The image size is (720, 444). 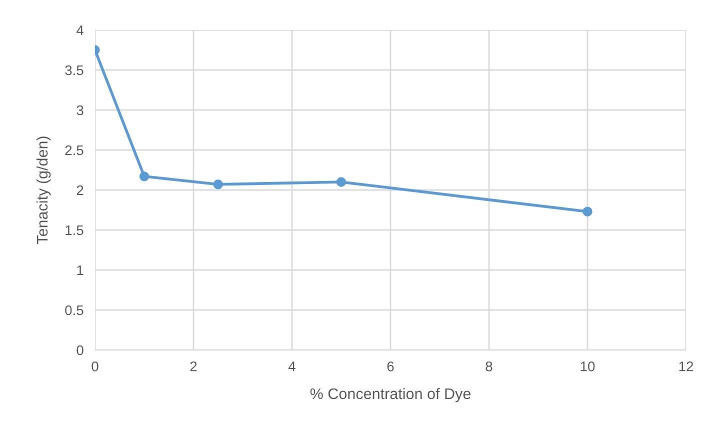 What do you see at coordinates (80, 30) in the screenshot?
I see `y-tick-label: 4` at bounding box center [80, 30].